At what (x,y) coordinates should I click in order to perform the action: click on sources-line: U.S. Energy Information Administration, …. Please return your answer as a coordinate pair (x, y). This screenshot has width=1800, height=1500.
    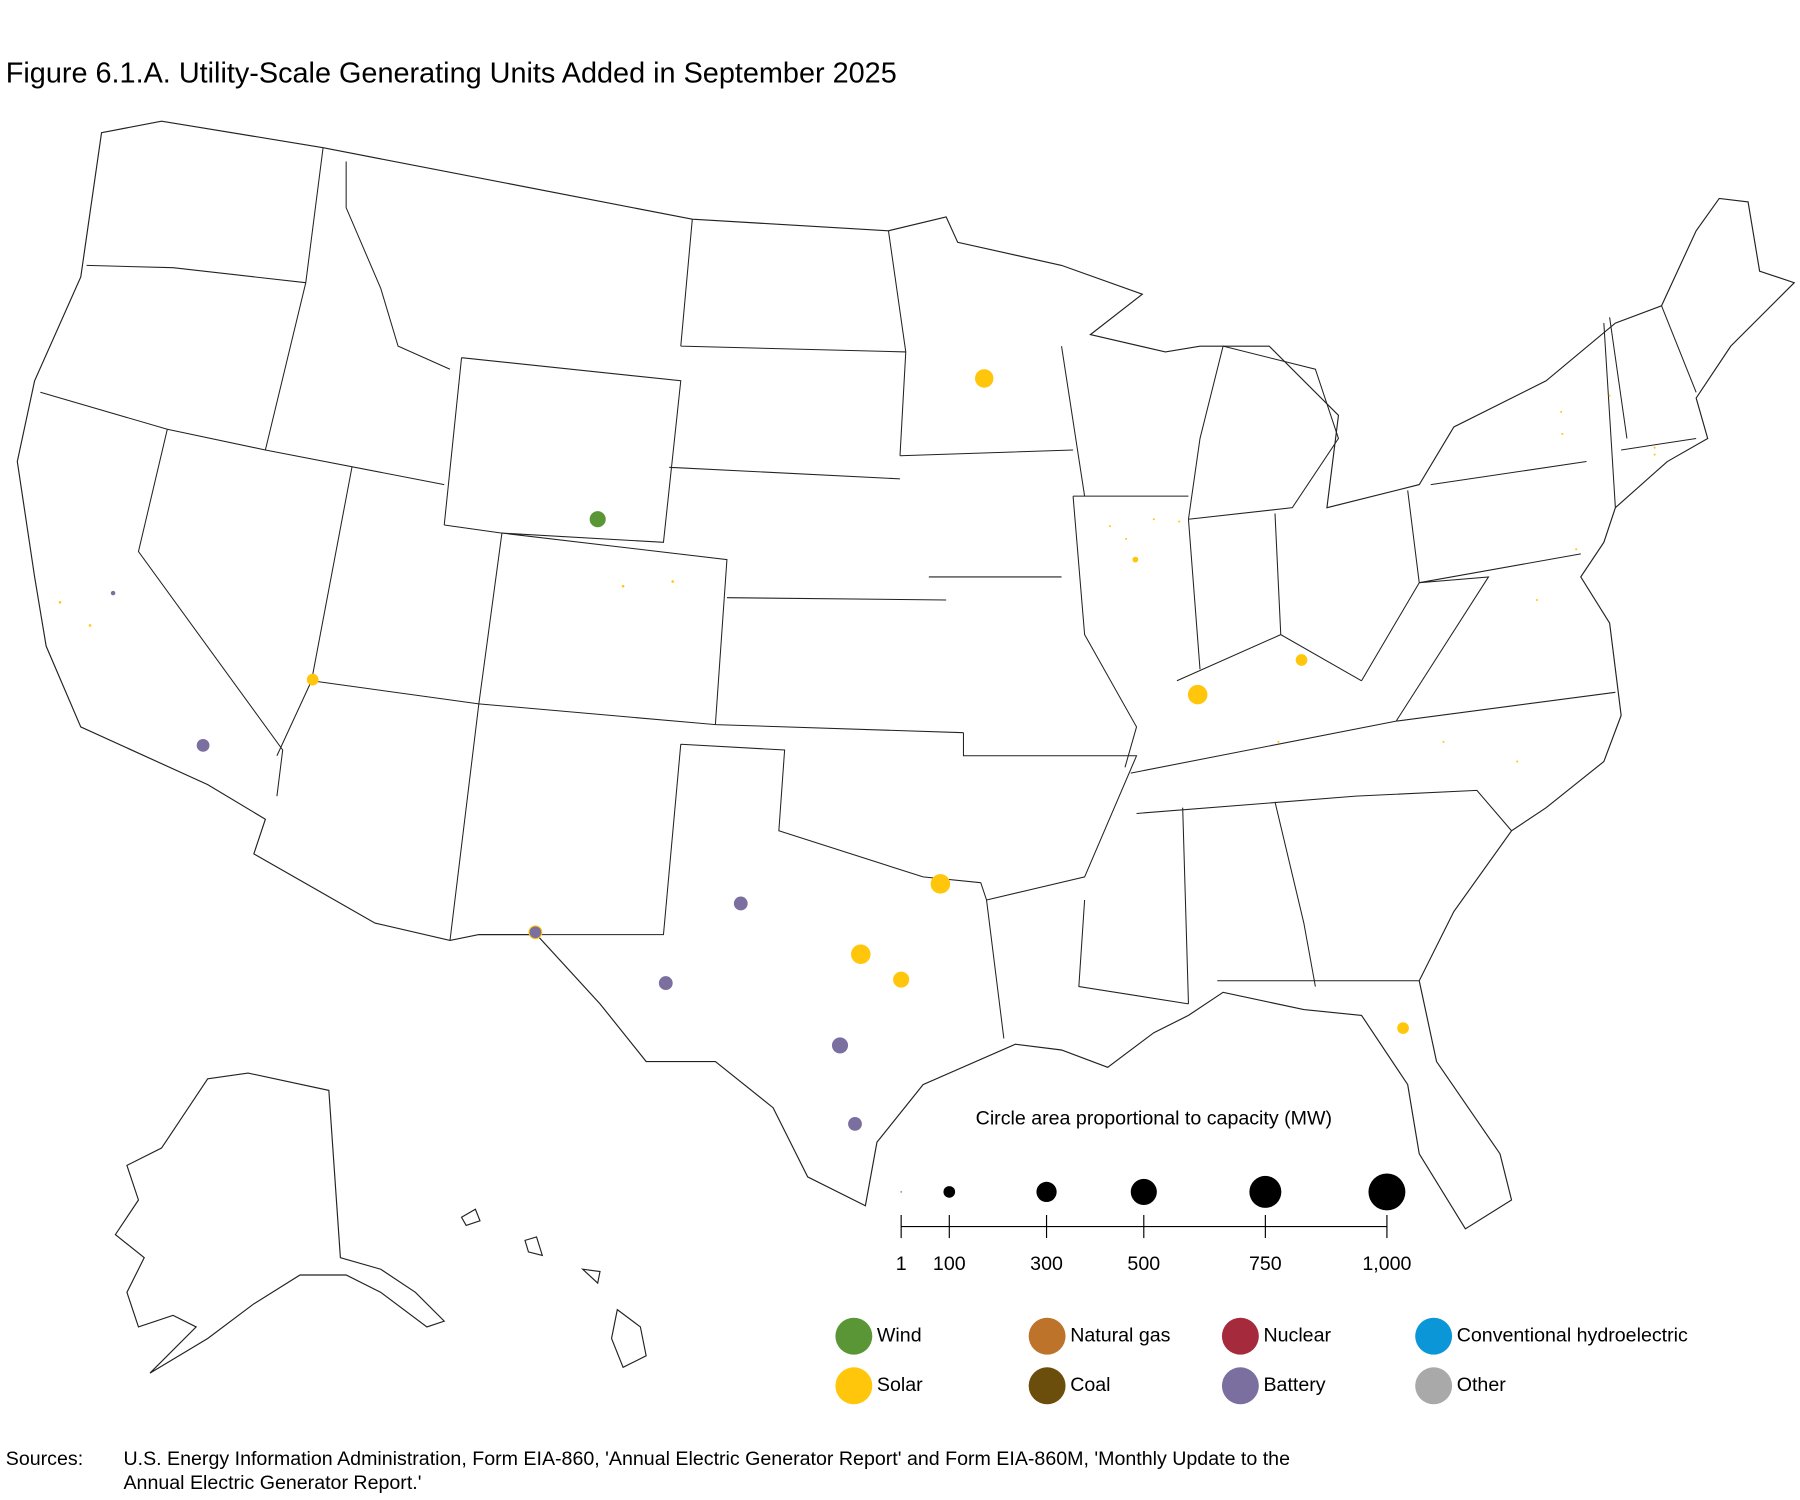
    Looking at the image, I should click on (706, 1459).